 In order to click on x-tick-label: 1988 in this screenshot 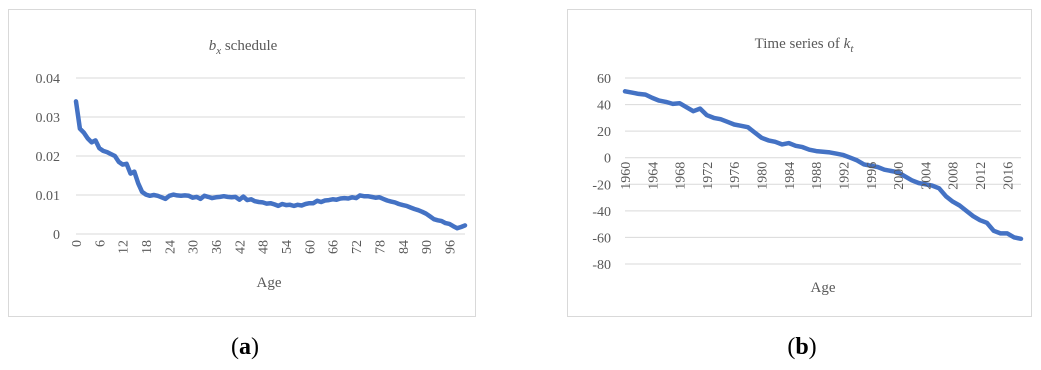, I will do `click(817, 176)`.